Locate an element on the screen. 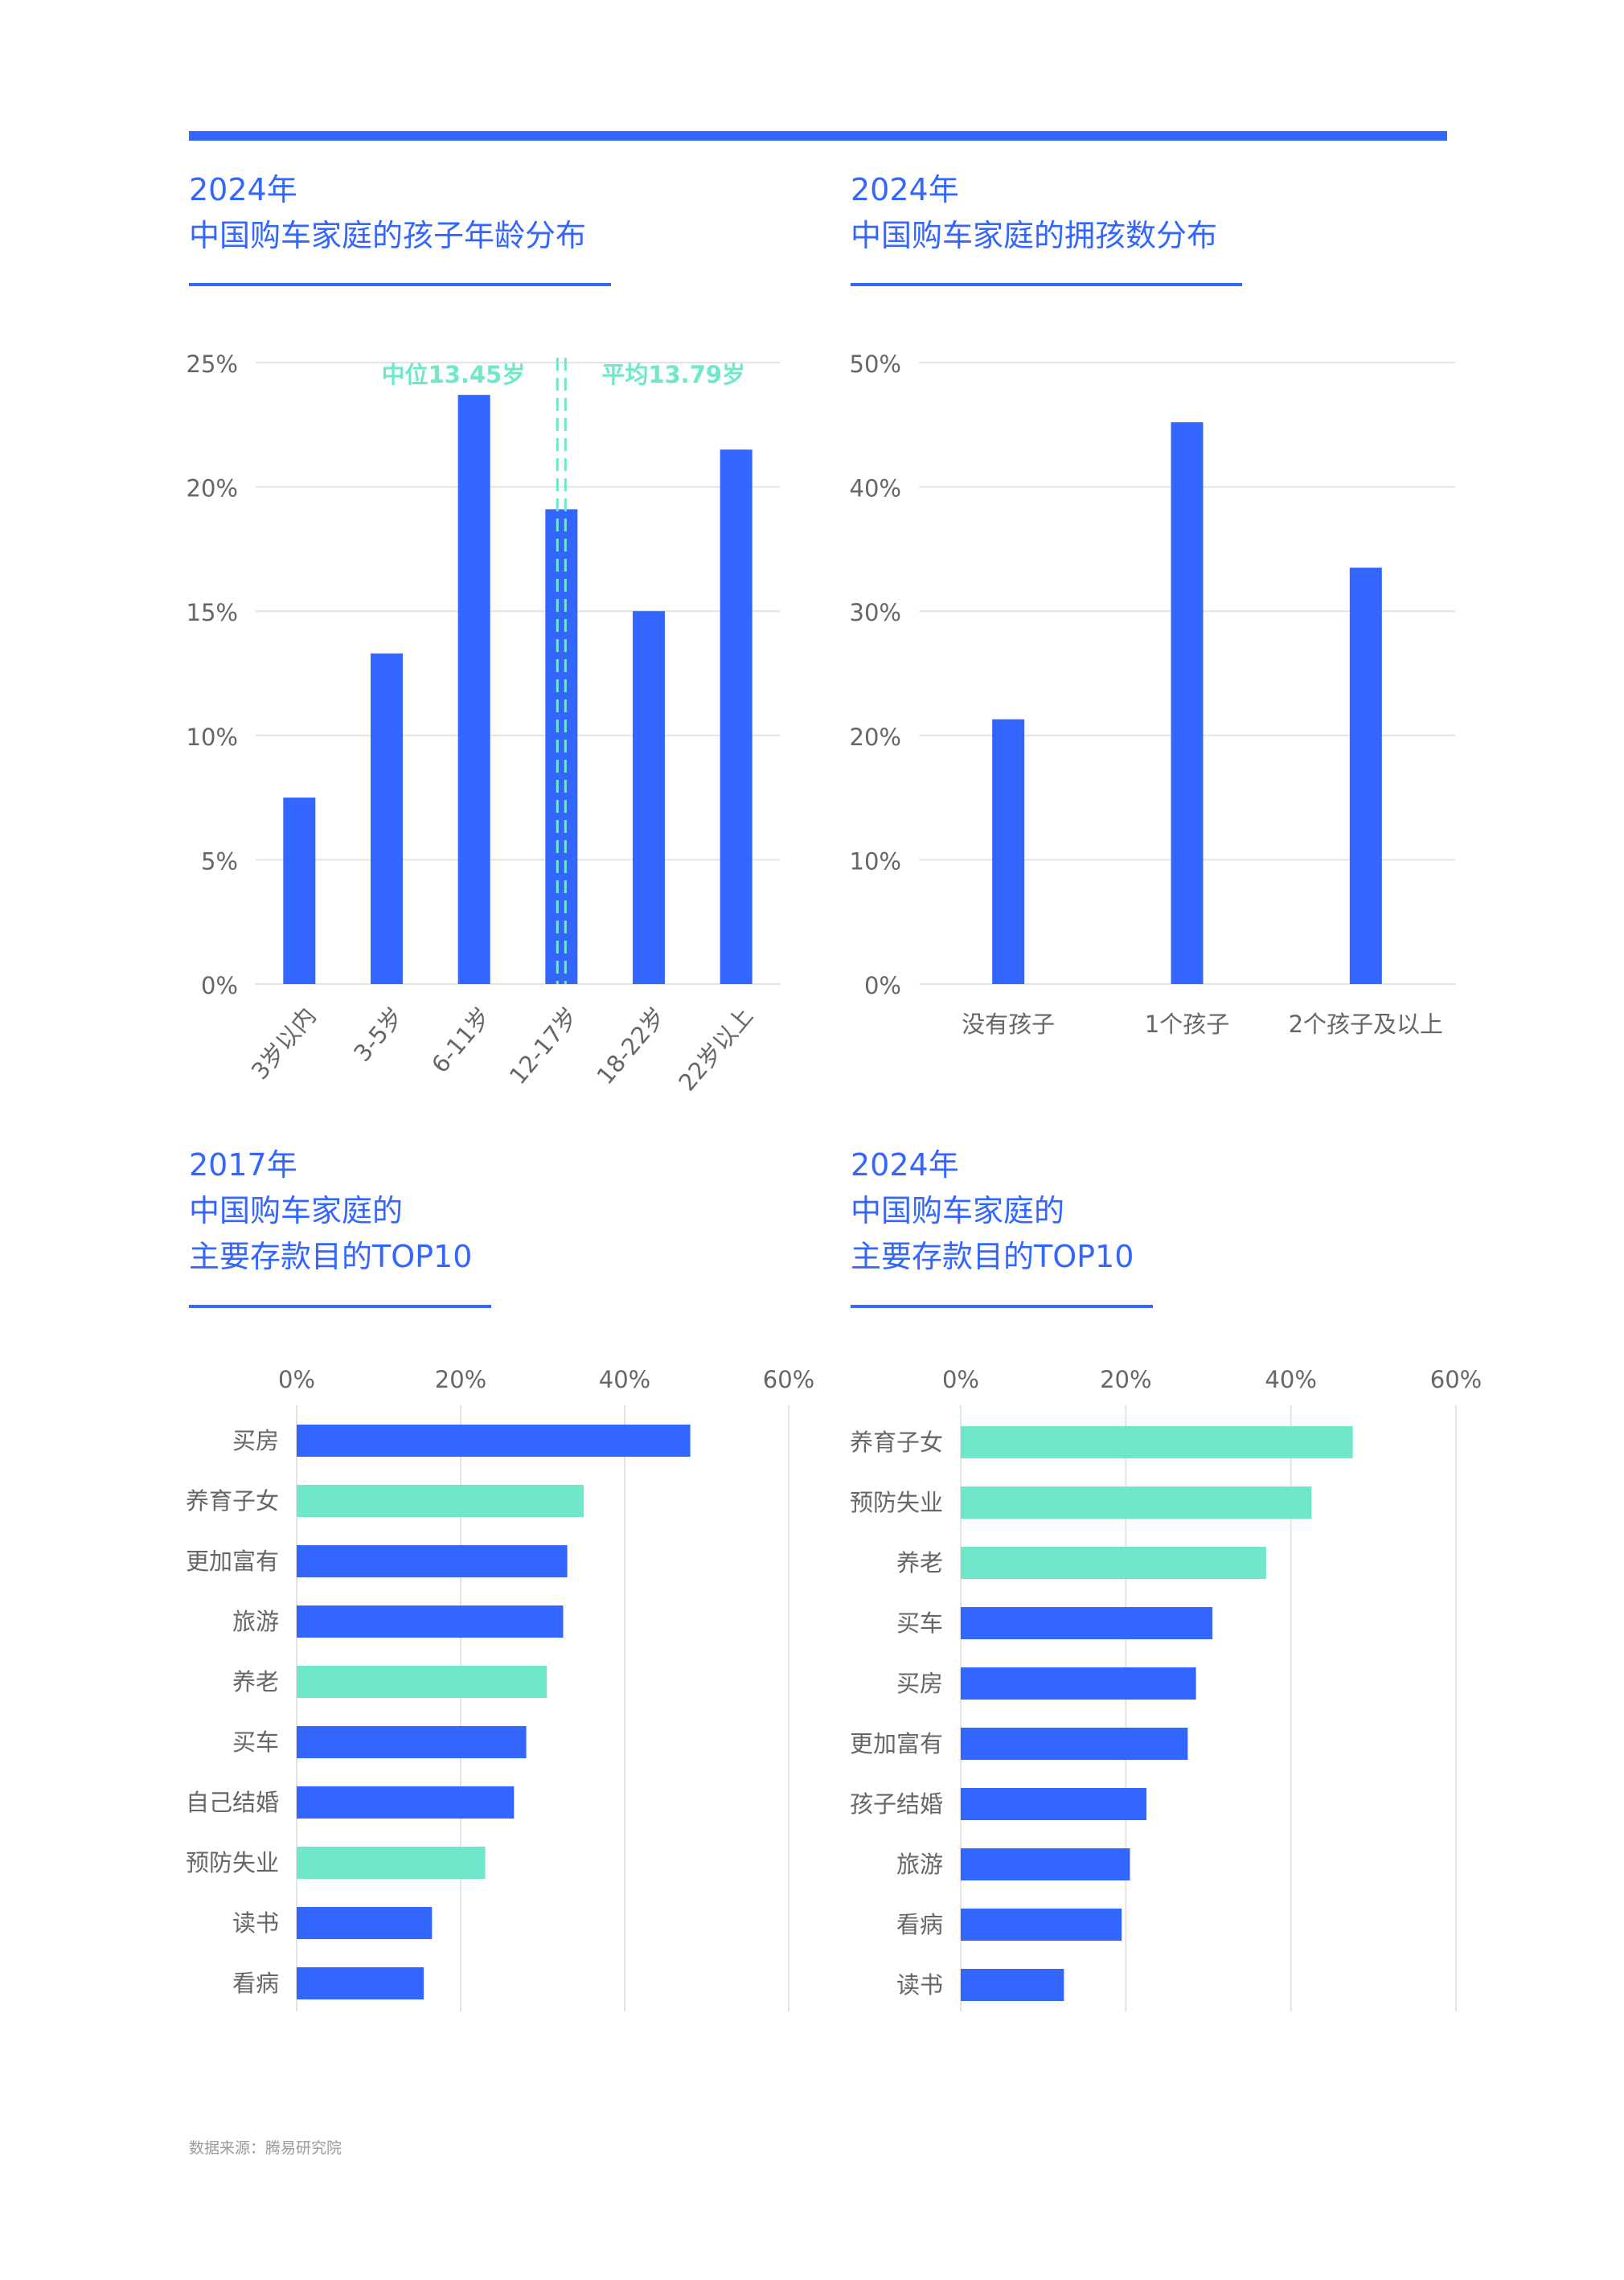 Image resolution: width=1624 pixels, height=2280 pixels. y-category-label: 自己结婚 is located at coordinates (232, 1802).